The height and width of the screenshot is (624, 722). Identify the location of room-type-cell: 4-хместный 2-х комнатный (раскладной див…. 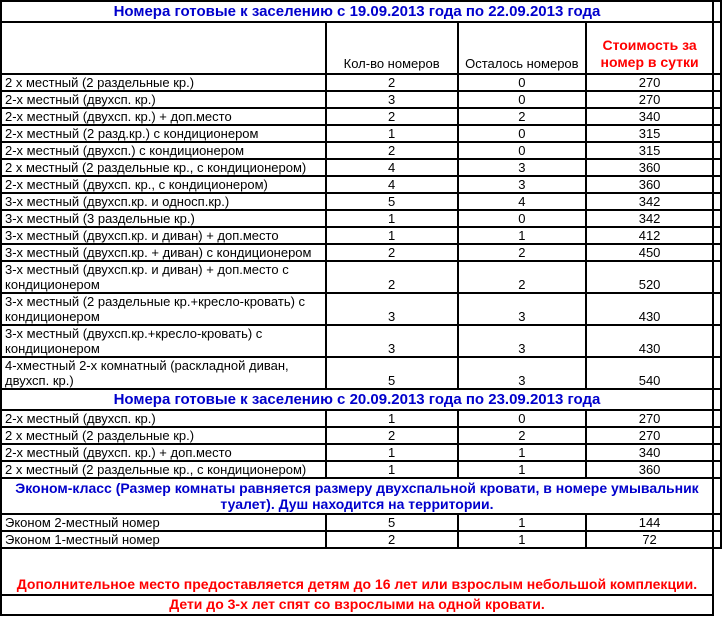
(163, 373).